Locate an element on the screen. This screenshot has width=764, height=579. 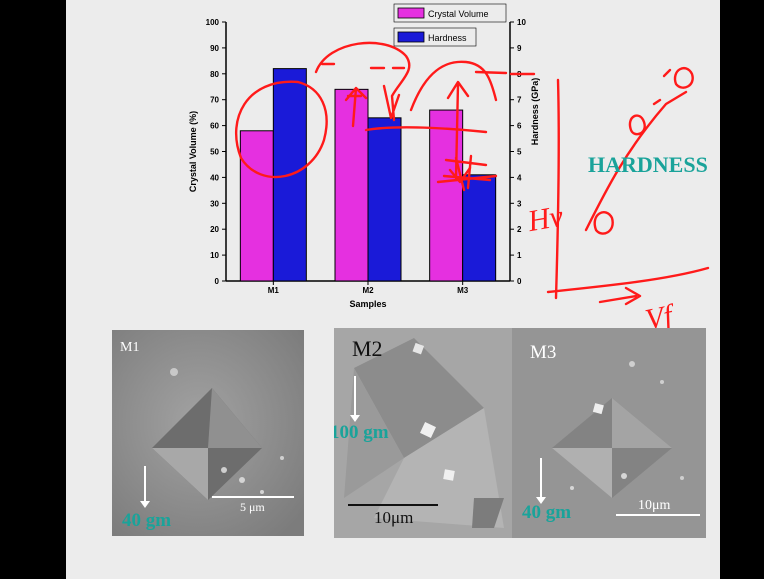
tick-label-left: 0 is located at coordinates (217, 281).